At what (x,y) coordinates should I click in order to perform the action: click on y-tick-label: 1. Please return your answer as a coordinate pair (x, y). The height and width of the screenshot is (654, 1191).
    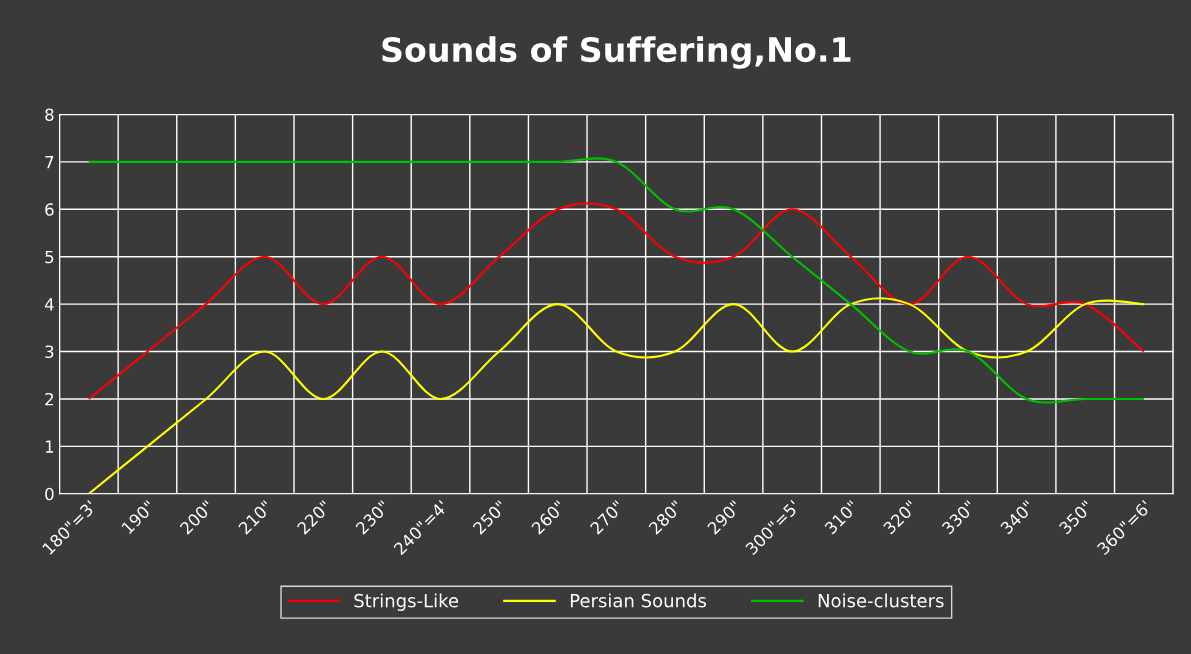
    Looking at the image, I should click on (49, 446).